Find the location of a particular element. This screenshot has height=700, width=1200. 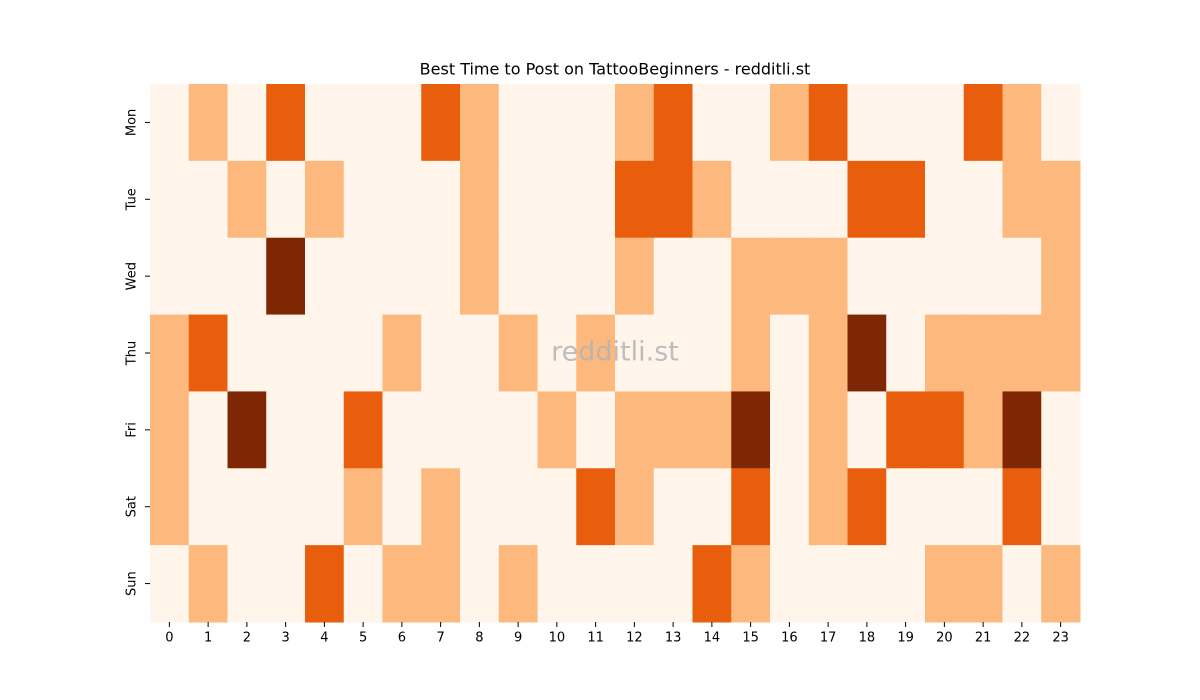

x-tick-label: 20 is located at coordinates (944, 638).